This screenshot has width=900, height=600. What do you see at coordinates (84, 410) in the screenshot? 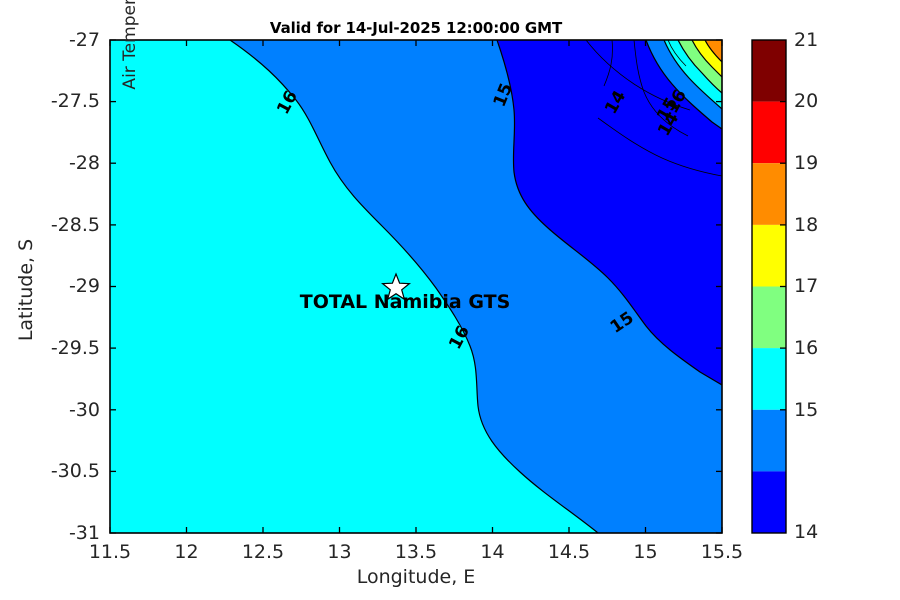
I see `ytick-label-6: -30` at bounding box center [84, 410].